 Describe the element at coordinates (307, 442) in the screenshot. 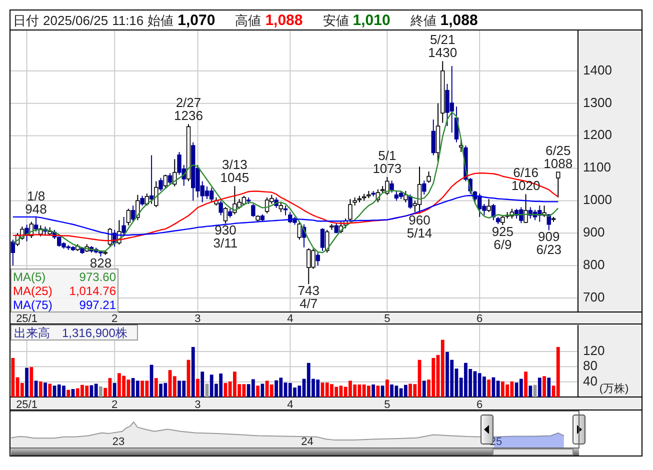

I see `x-tick-label: 24` at that location.